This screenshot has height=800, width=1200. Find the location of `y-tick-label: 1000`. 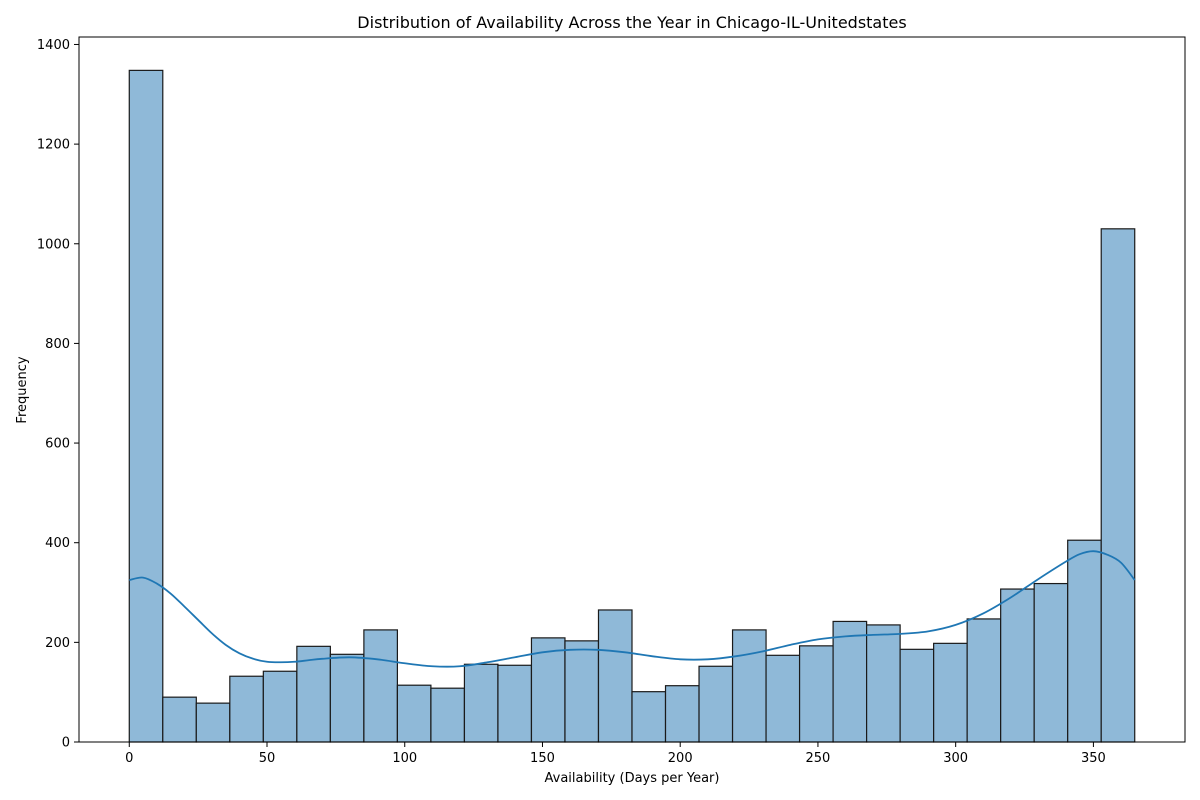

y-tick-label: 1000 is located at coordinates (53, 244).